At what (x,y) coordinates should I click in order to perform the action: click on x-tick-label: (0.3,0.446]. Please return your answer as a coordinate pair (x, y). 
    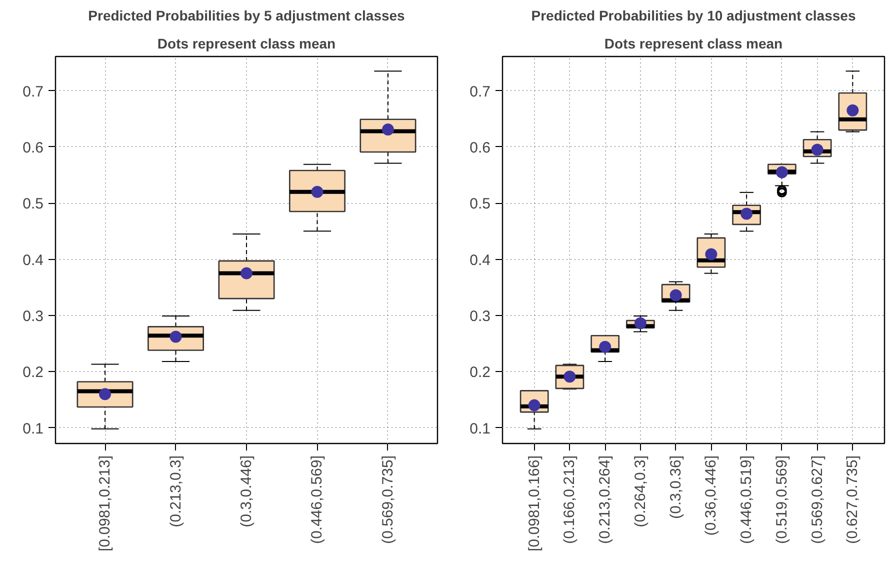
    Looking at the image, I should click on (246, 492).